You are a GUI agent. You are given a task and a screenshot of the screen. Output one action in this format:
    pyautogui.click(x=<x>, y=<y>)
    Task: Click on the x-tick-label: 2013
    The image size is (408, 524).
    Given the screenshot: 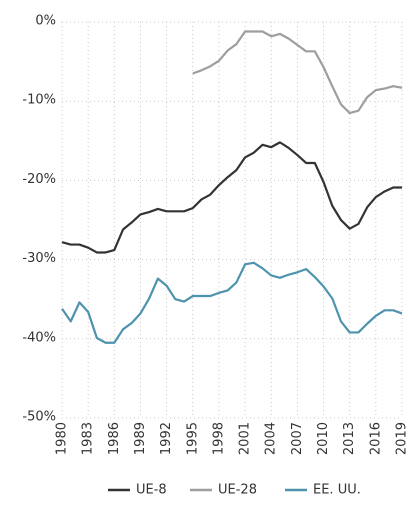 What is the action you would take?
    pyautogui.click(x=349, y=438)
    